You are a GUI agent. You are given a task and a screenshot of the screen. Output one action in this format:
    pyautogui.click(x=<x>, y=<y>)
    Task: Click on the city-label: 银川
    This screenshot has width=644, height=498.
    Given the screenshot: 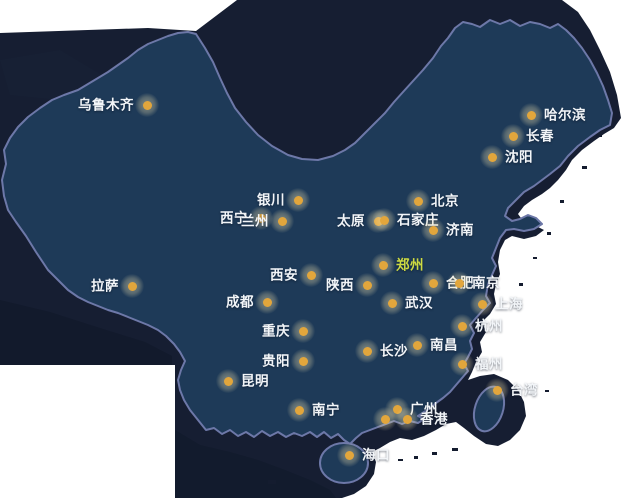 What is the action you would take?
    pyautogui.click(x=271, y=200)
    